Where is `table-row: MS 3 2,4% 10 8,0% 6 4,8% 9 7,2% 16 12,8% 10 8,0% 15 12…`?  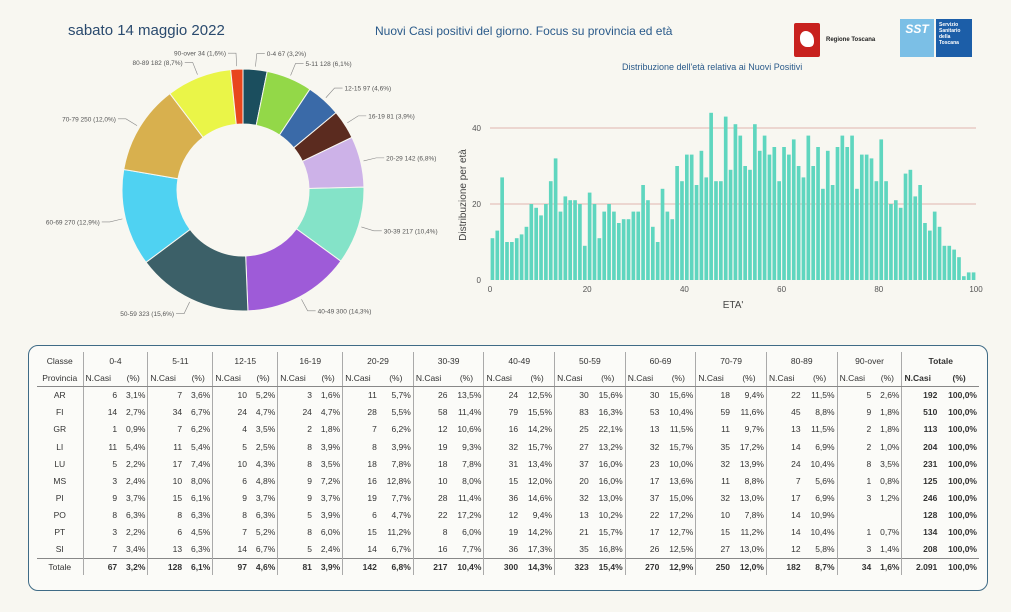
table-row: MS 3 2,4% 10 8,0% 6 4,8% 9 7,2% 16 12,8% 10 8,0% 15 12… is located at coordinates (508, 481).